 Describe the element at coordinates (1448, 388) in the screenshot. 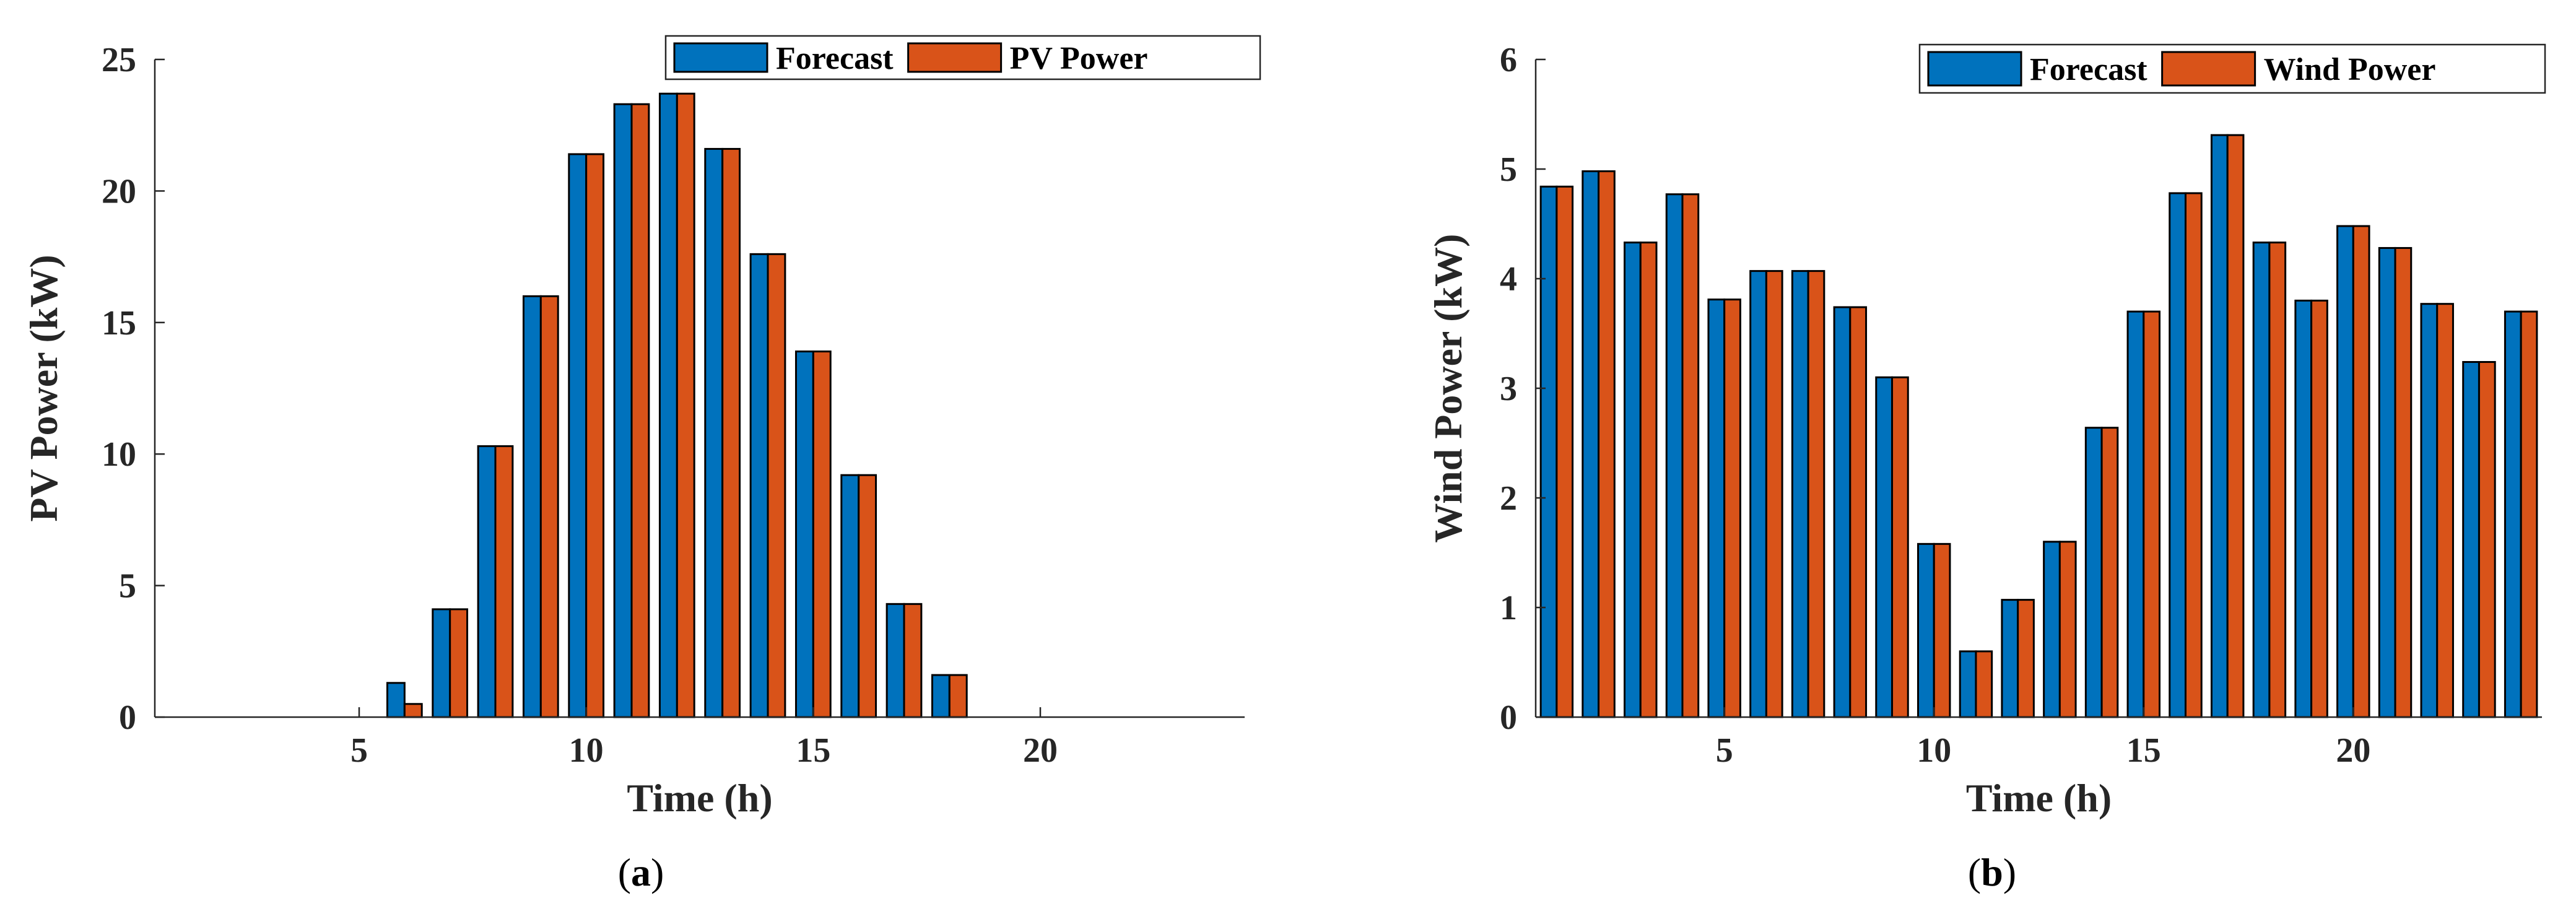

I see `y-axis-label: Wind Power (kW)` at that location.